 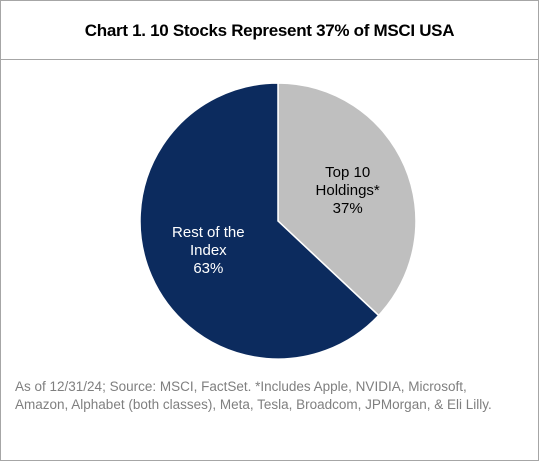 I want to click on pie-slice, so click(x=347, y=199).